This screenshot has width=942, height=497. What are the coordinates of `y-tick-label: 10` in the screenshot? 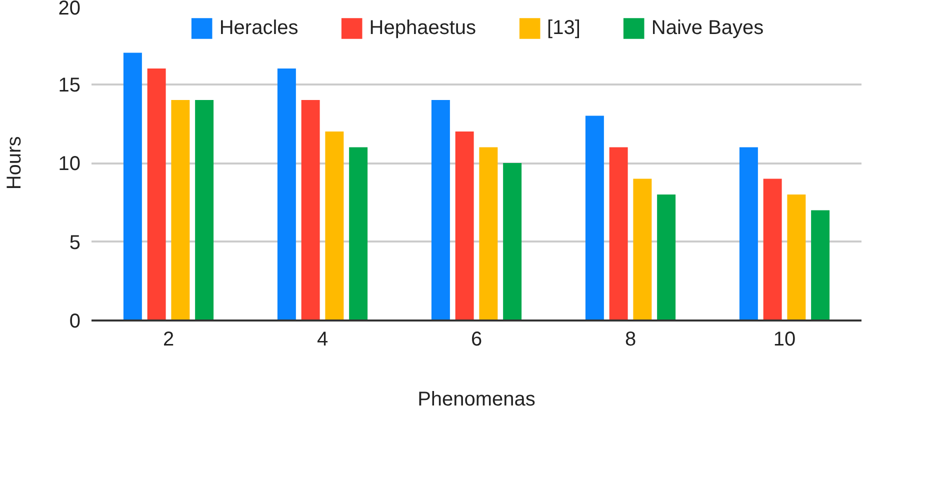 It's located at (69, 164).